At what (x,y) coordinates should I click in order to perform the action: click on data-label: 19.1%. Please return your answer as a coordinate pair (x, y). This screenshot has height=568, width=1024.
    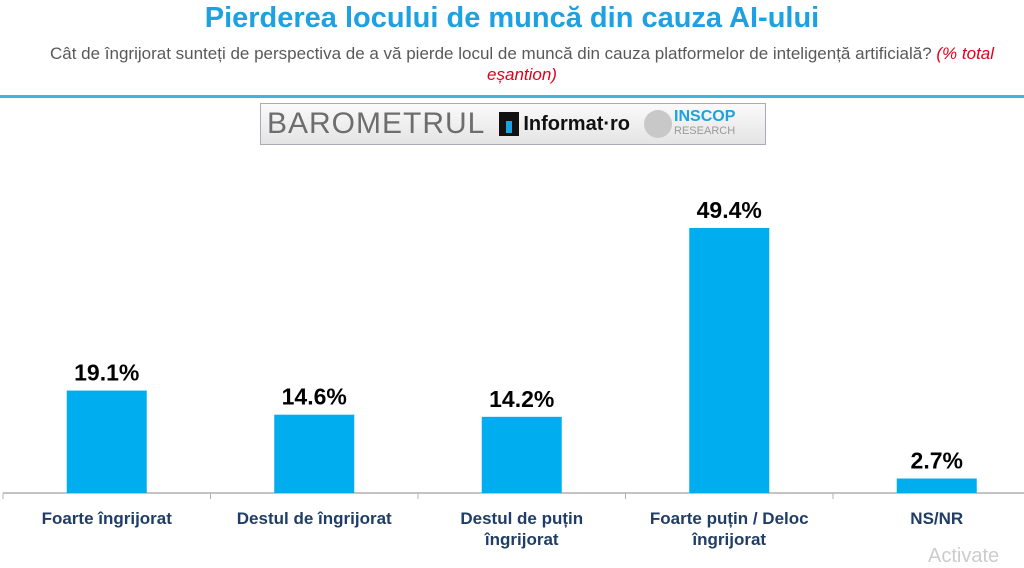
    Looking at the image, I should click on (106, 373).